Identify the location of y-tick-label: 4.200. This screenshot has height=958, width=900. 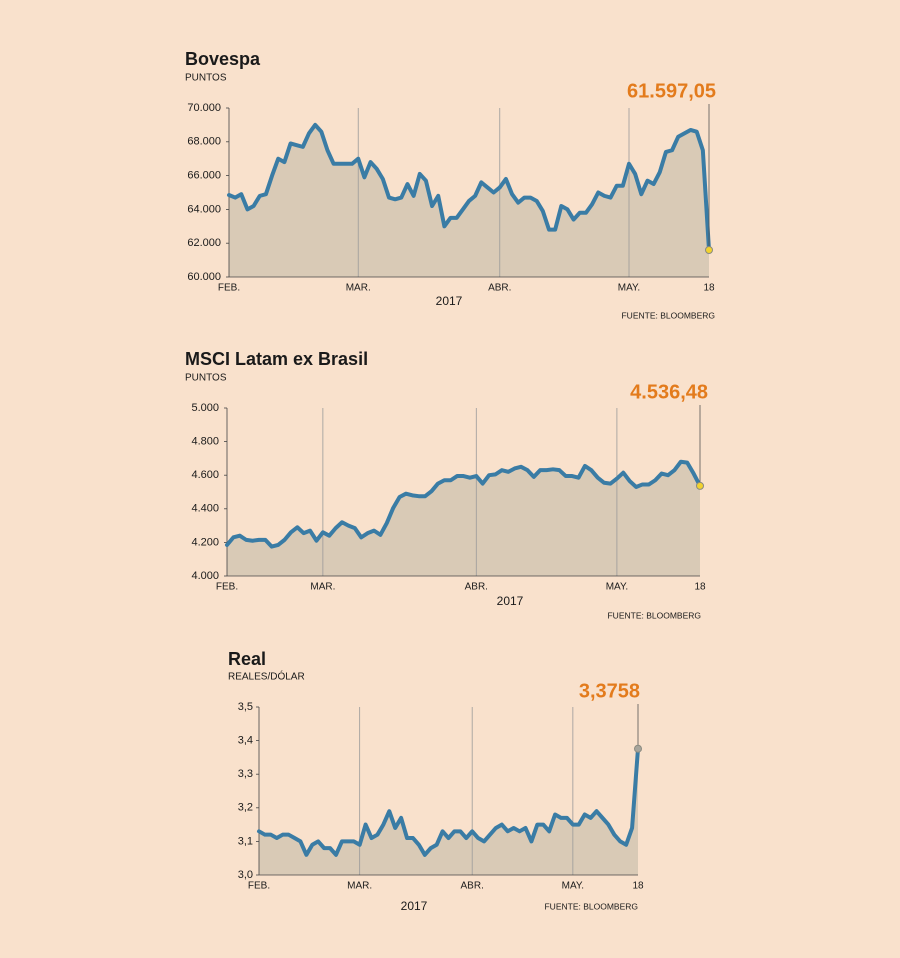
(205, 542).